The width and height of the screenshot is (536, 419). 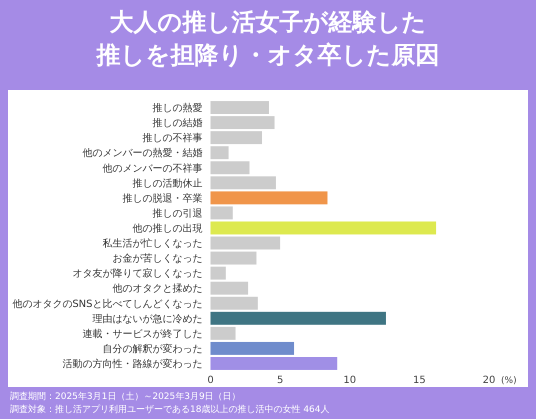 I want to click on x-tick-label: 20, so click(x=489, y=380).